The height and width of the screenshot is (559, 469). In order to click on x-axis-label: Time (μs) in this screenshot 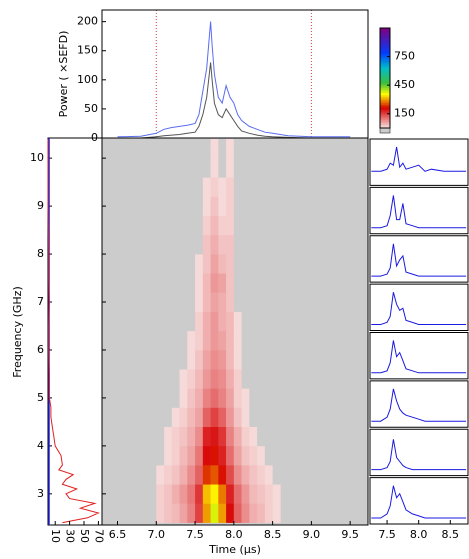, I will do `click(234, 549)`.